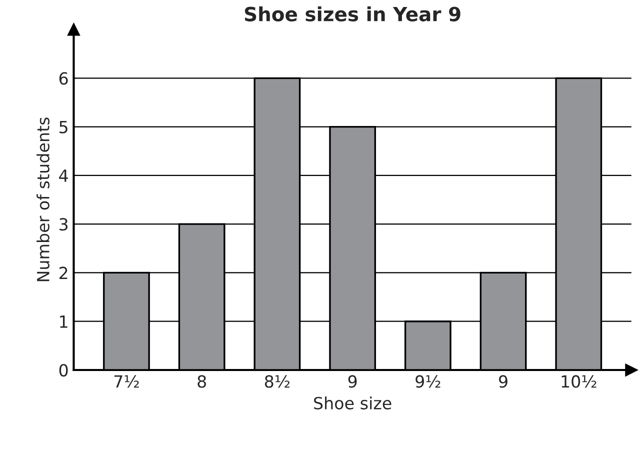  Describe the element at coordinates (277, 381) in the screenshot. I see `x-tick-label: 8½` at that location.